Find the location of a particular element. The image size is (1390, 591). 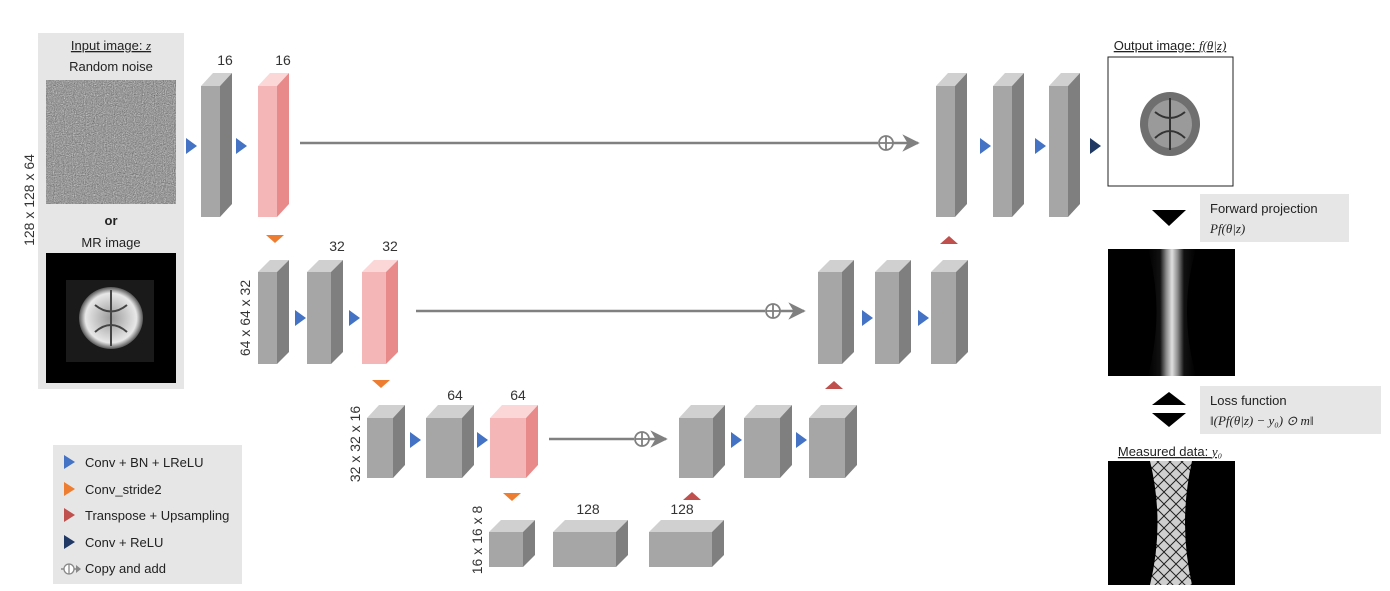

random-noise-label: Random noise is located at coordinates (111, 66).